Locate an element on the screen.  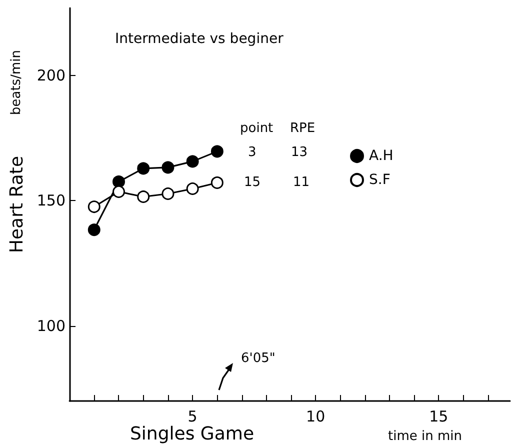
text: Intermediate vs beginer is located at coordinates (199, 39).